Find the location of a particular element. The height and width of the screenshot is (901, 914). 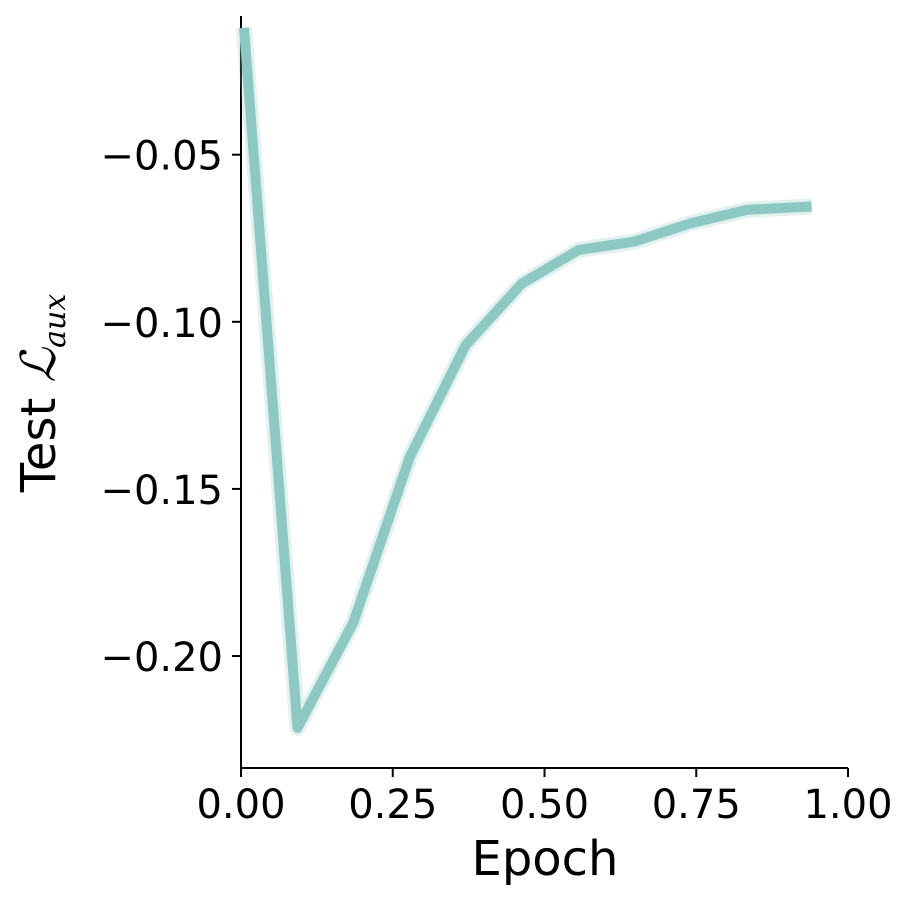

y-axis-label: Test ℒaux is located at coordinates (42, 394).